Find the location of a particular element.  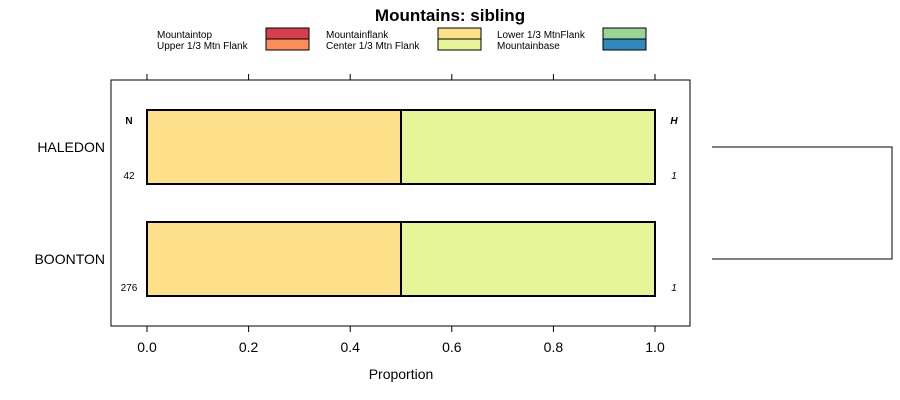

x-tick-label: 0.8 is located at coordinates (554, 347).